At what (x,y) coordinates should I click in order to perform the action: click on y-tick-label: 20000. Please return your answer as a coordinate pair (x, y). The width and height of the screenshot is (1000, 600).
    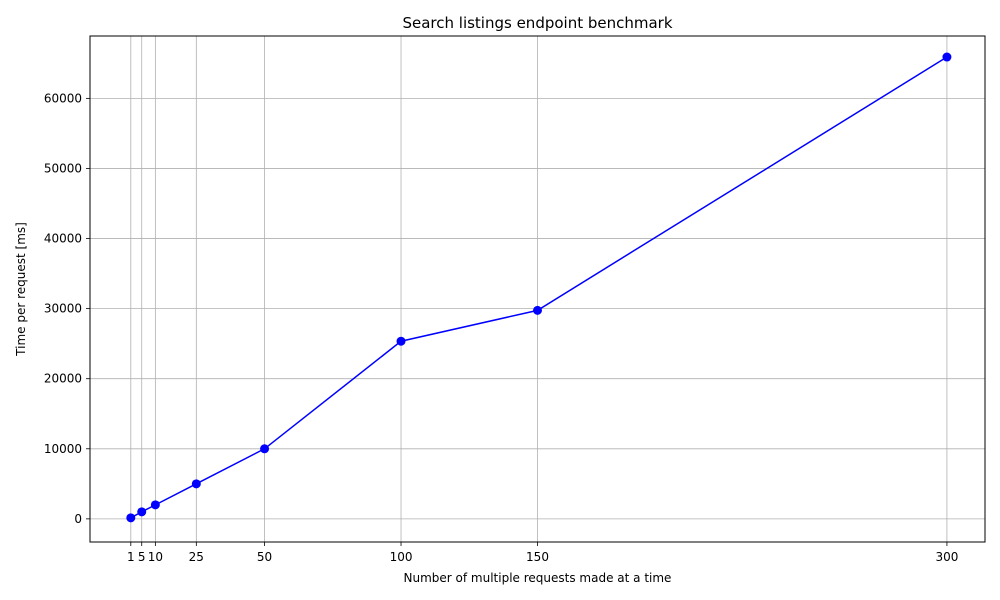
    Looking at the image, I should click on (63, 379).